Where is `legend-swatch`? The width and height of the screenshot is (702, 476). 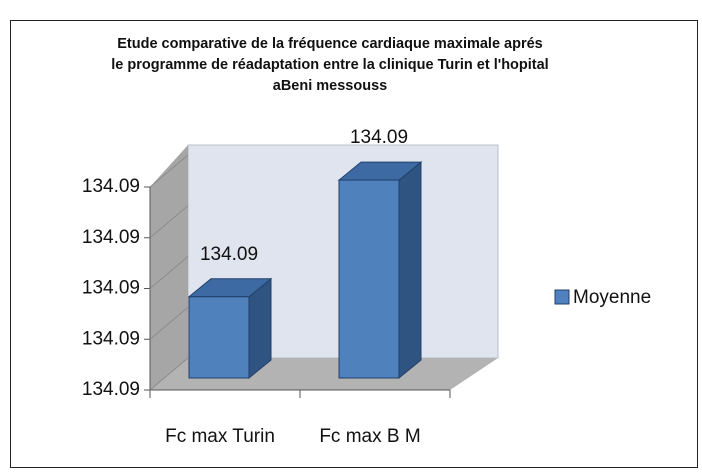
legend-swatch is located at coordinates (562, 297).